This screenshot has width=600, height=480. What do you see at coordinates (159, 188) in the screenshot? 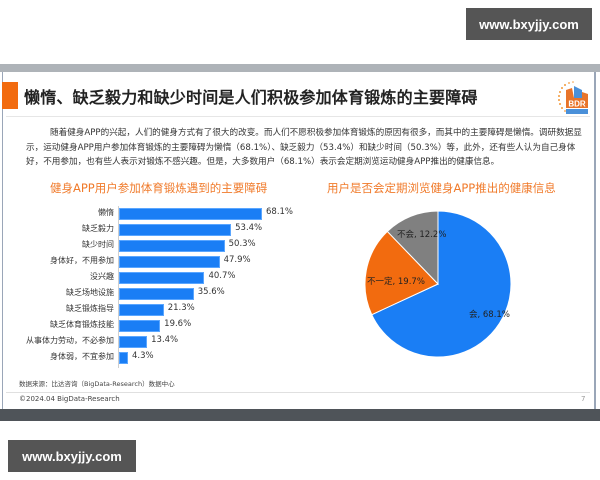
I see `bar-chart-title: 健身APP用户参加体育锻炼遇到的主要障碍` at bounding box center [159, 188].